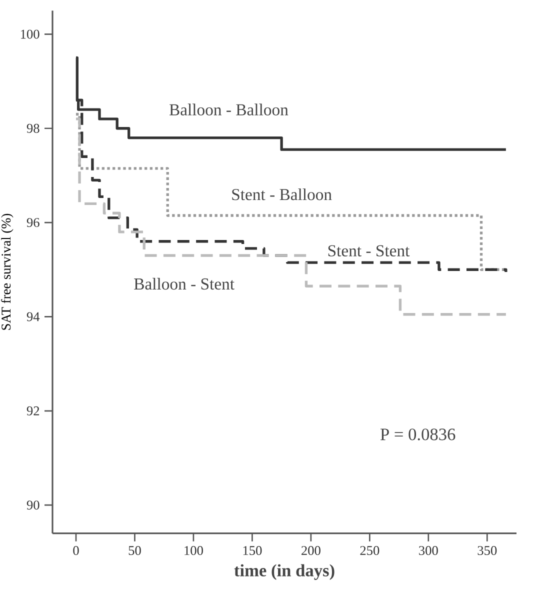 This screenshot has width=541, height=600. I want to click on series-label: Balloon - Stent, so click(184, 284).